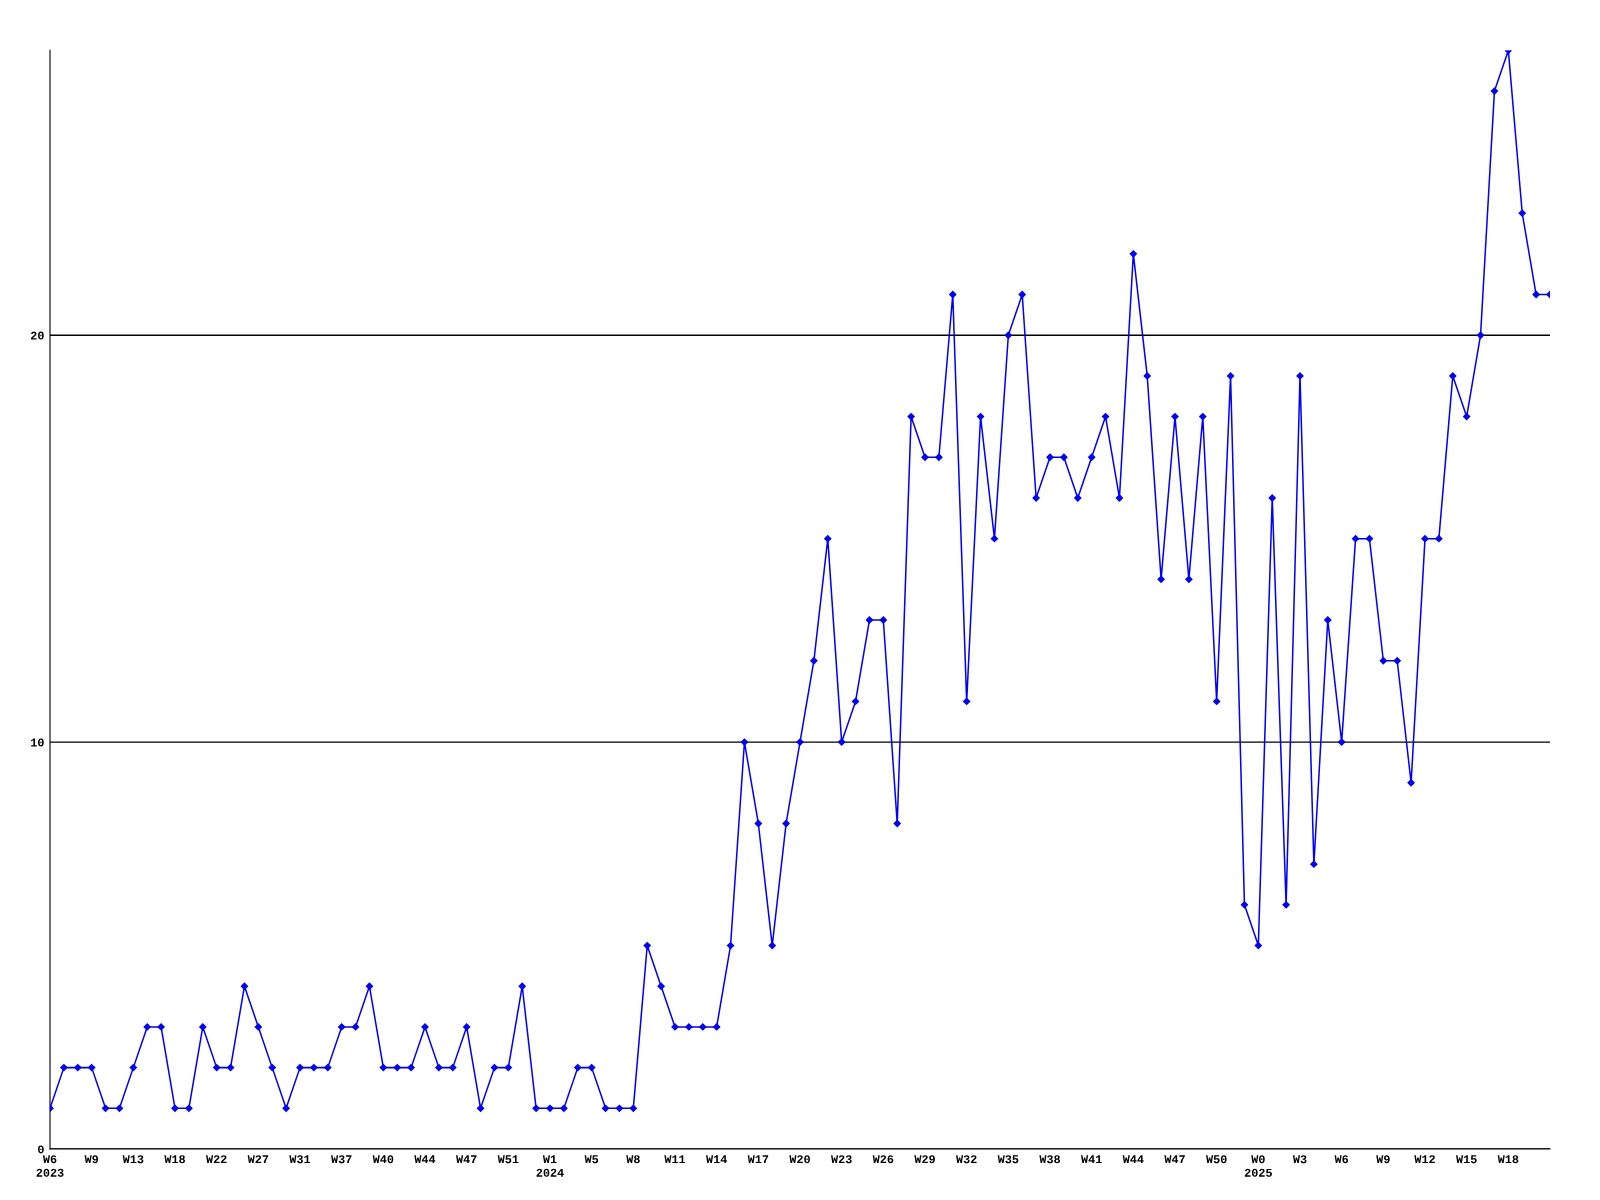 This screenshot has height=1200, width=1600. What do you see at coordinates (883, 1159) in the screenshot?
I see `x-tick-label: W26` at bounding box center [883, 1159].